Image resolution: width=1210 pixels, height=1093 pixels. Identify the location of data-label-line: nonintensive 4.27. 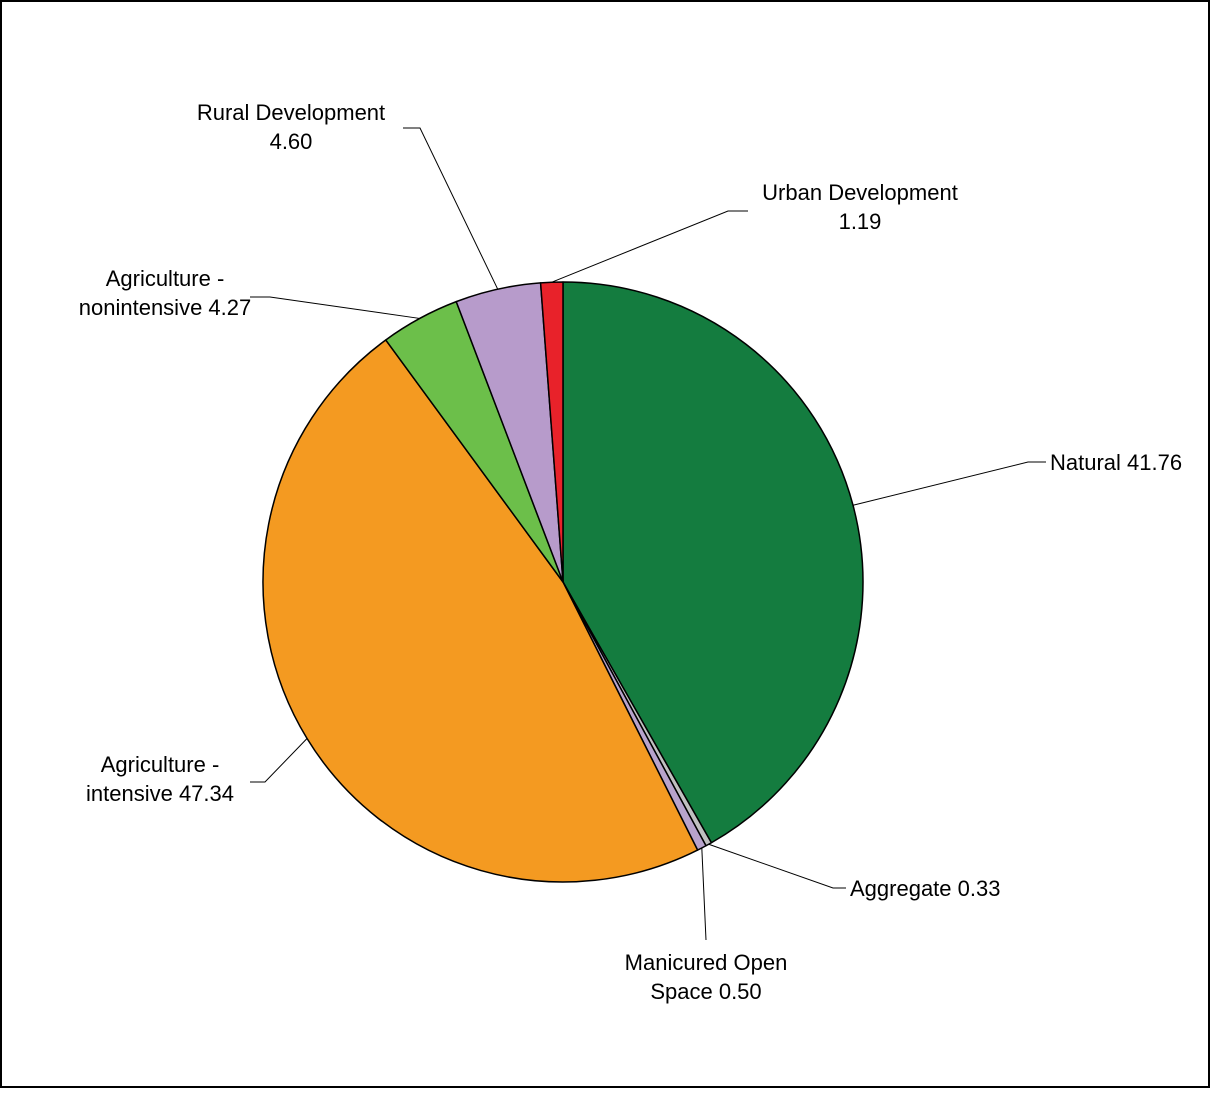
(165, 307).